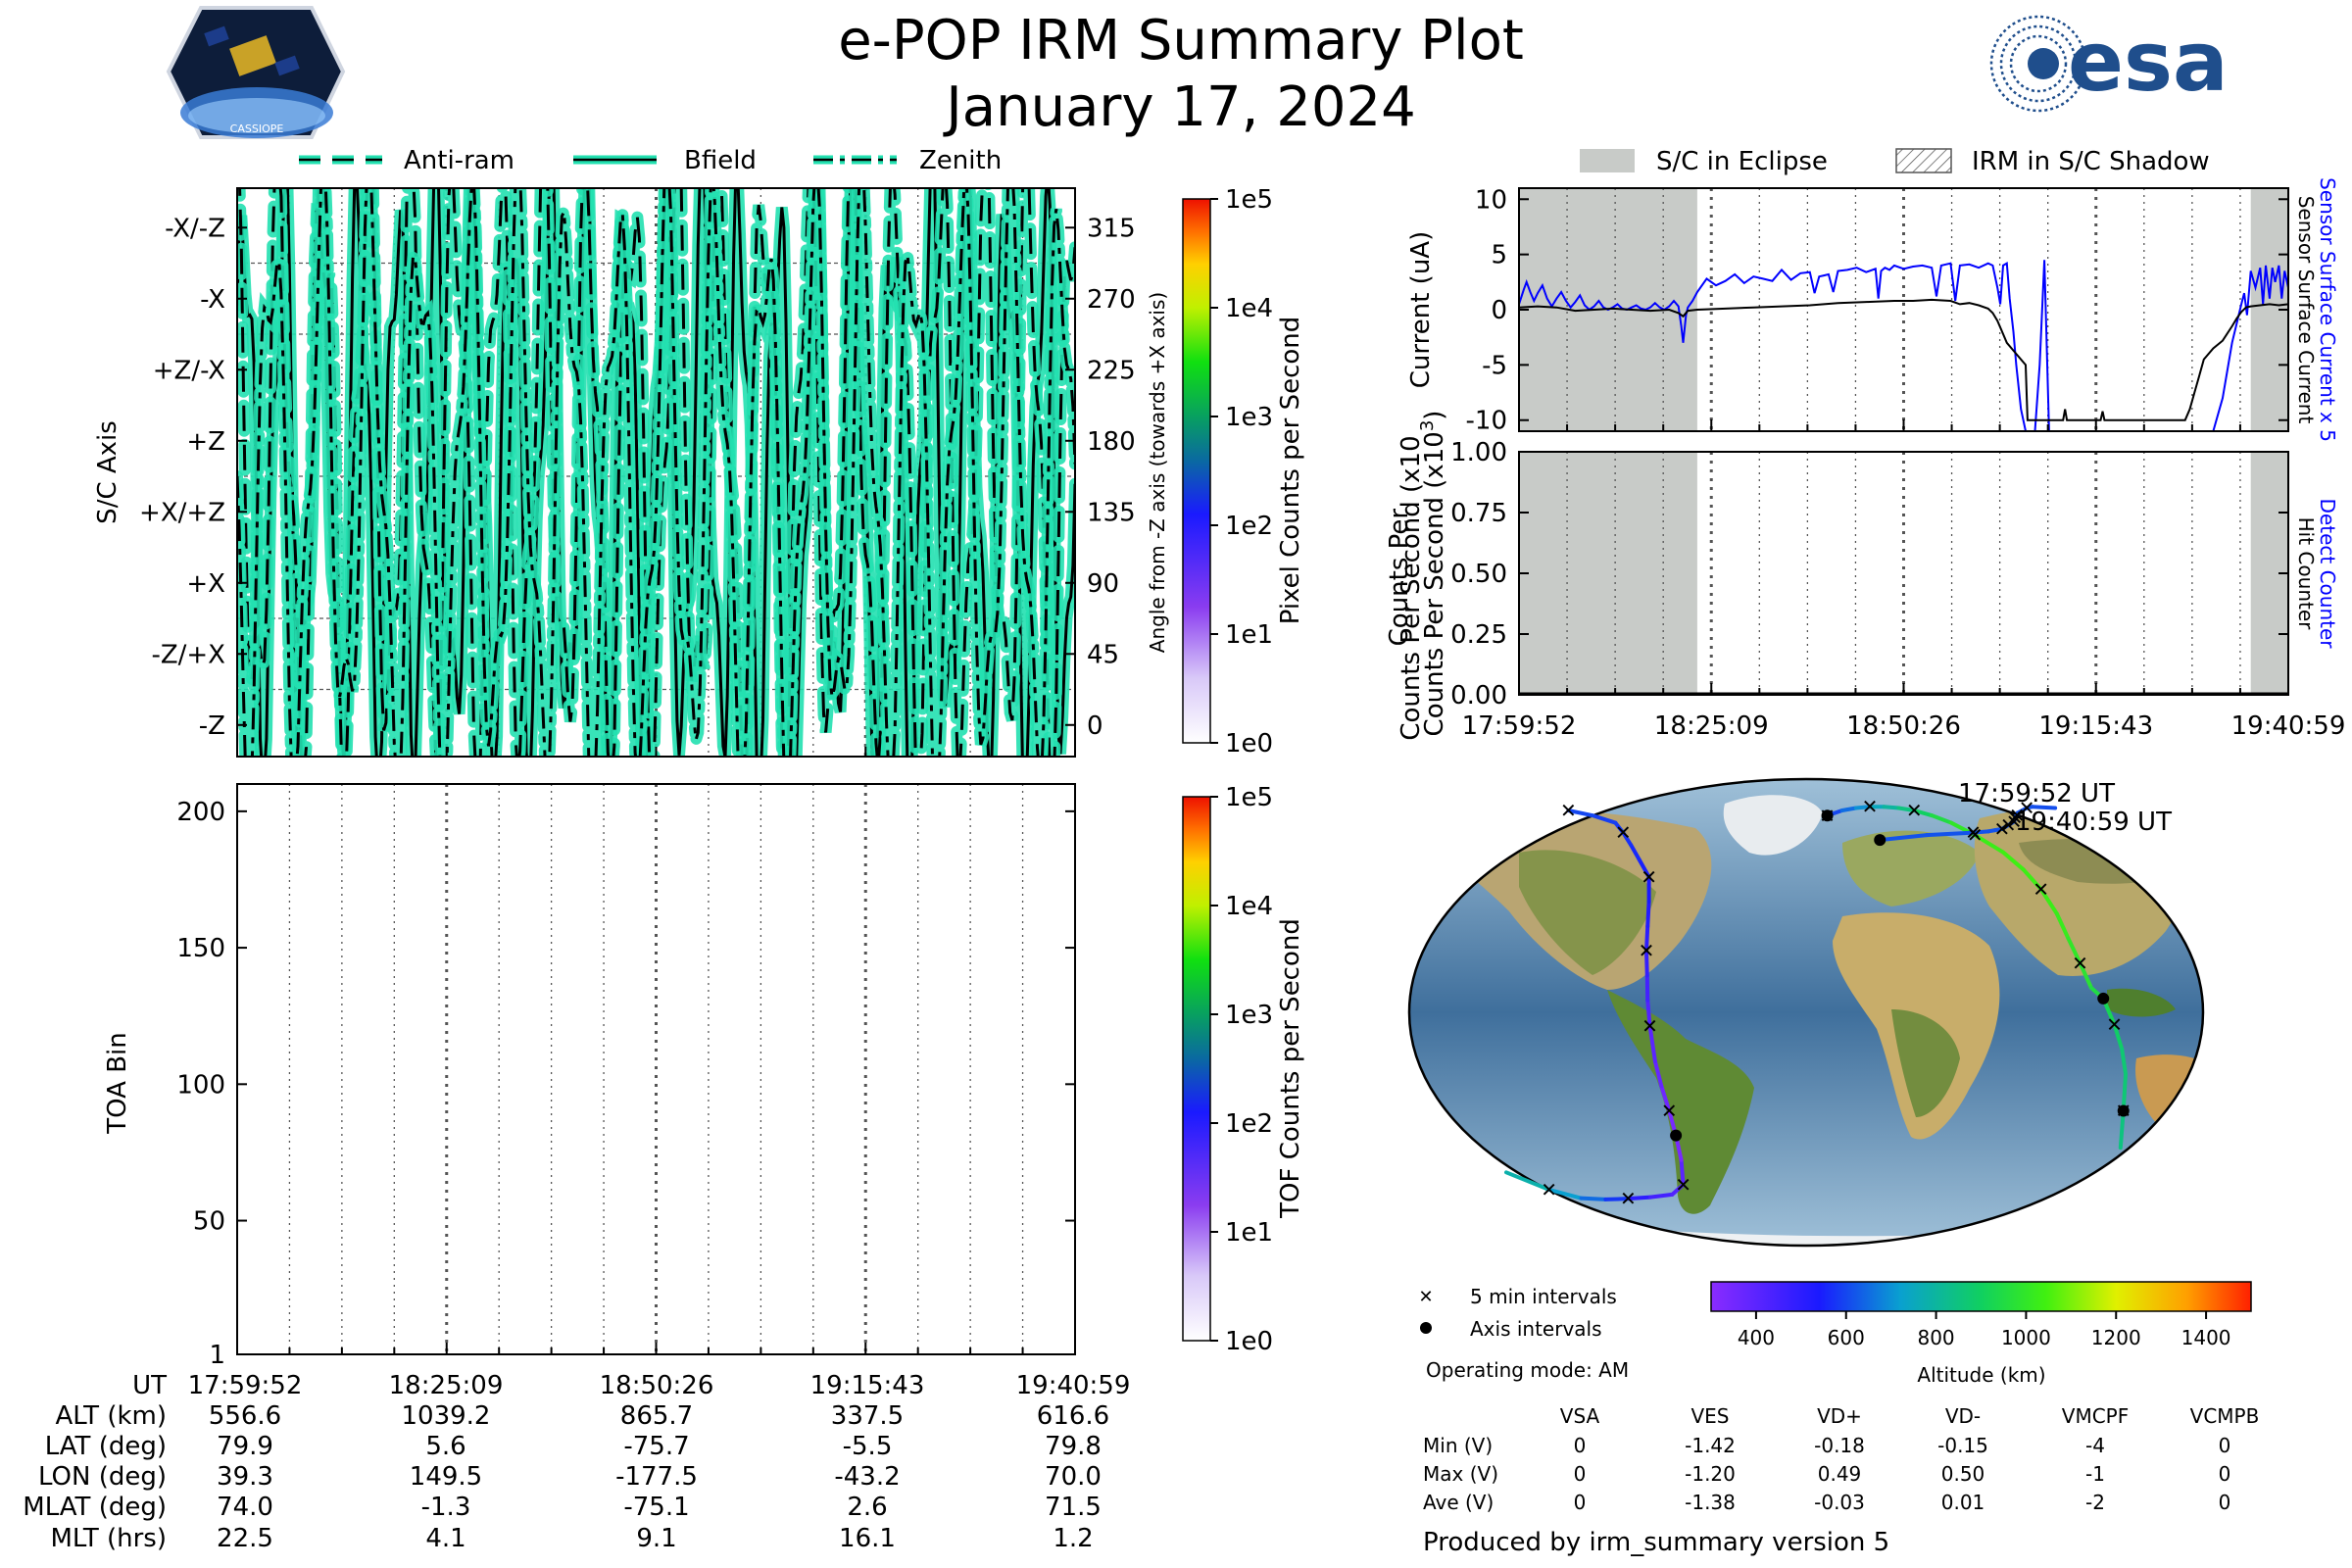 This screenshot has width=2352, height=1568. I want to click on track-start-label: 17:59:52 UT, so click(2037, 793).